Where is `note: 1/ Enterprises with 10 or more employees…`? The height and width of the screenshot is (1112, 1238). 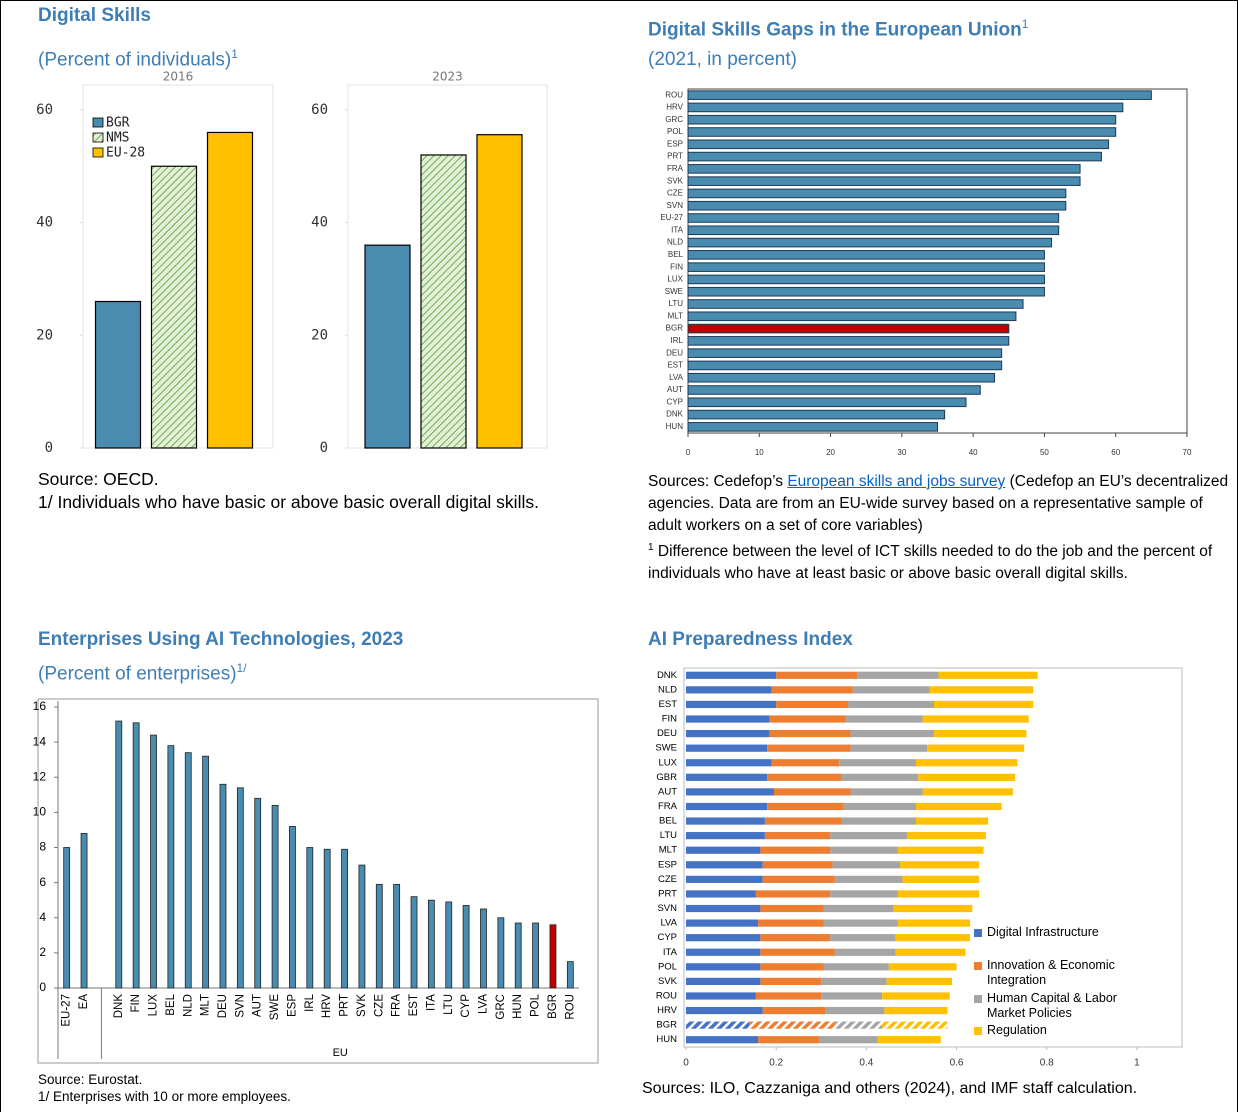 note: 1/ Enterprises with 10 or more employees… is located at coordinates (164, 1096).